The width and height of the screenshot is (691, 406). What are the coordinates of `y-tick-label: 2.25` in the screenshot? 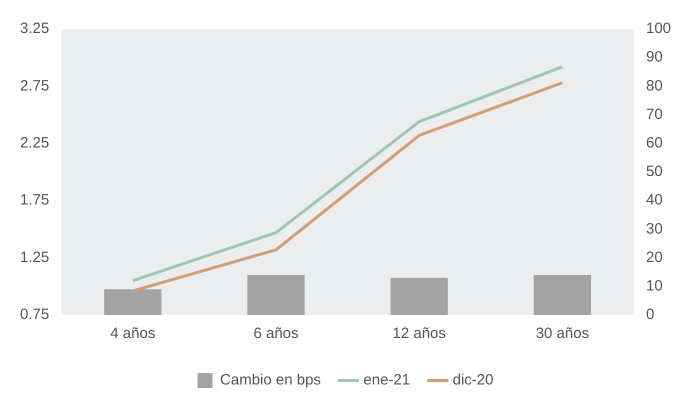 It's located at (35, 143).